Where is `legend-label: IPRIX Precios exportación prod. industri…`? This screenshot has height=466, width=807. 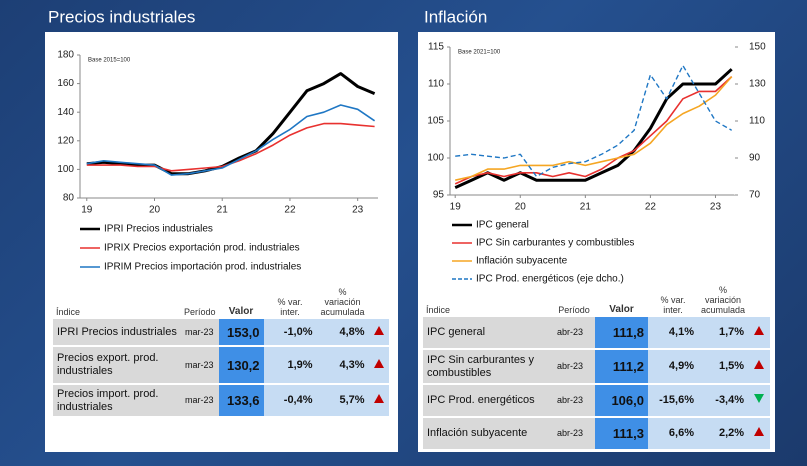 legend-label: IPRIX Precios exportación prod. industri… is located at coordinates (202, 248).